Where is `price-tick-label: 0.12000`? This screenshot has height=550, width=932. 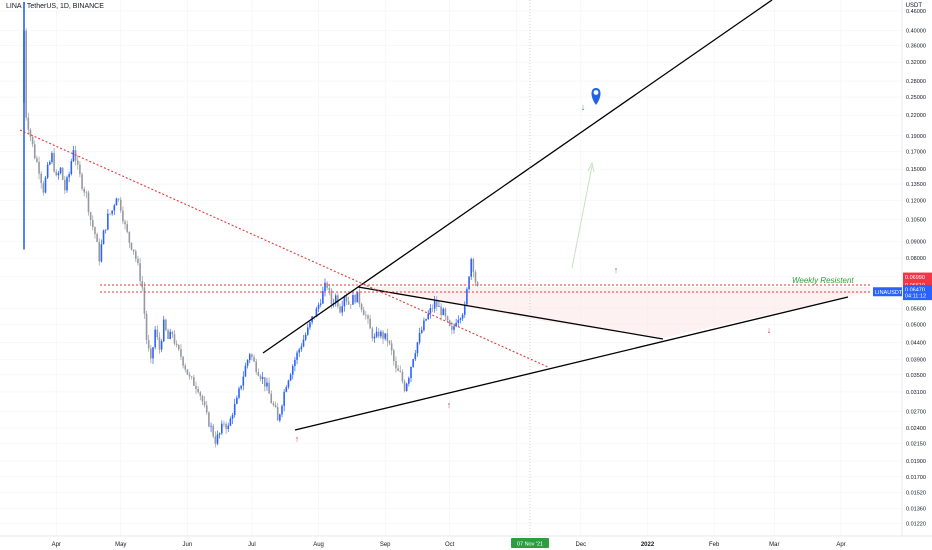
price-tick-label: 0.12000 is located at coordinates (916, 202).